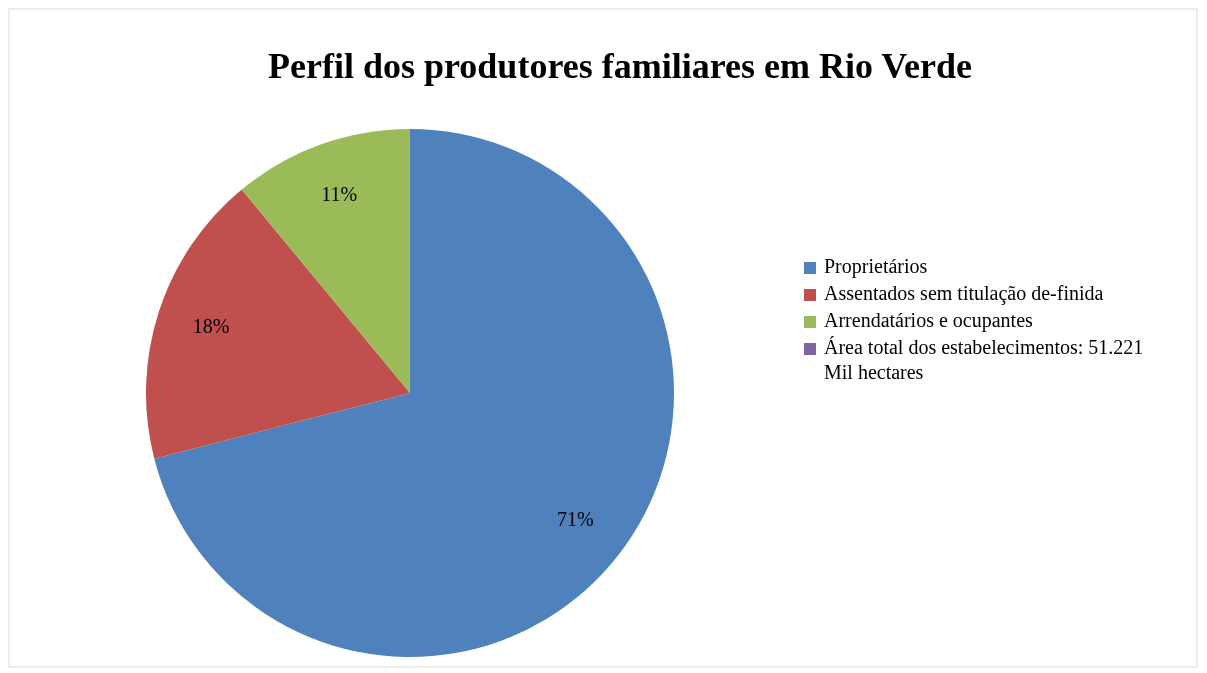  Describe the element at coordinates (876, 266) in the screenshot. I see `legend-label: Proprietários` at that location.